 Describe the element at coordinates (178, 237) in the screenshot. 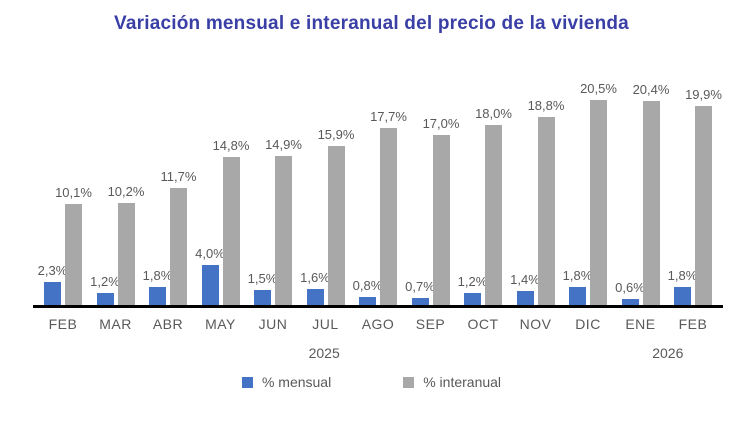

I see `bar-interanual: 11,7%` at that location.